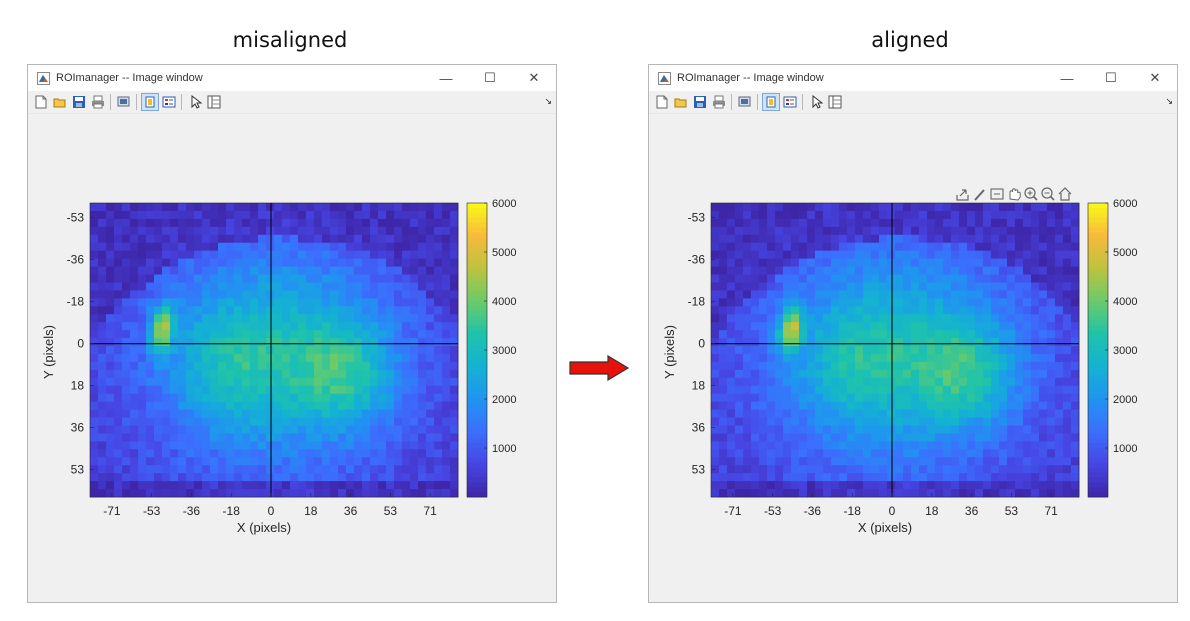  What do you see at coordinates (997, 194) in the screenshot?
I see `datatip-icon` at bounding box center [997, 194].